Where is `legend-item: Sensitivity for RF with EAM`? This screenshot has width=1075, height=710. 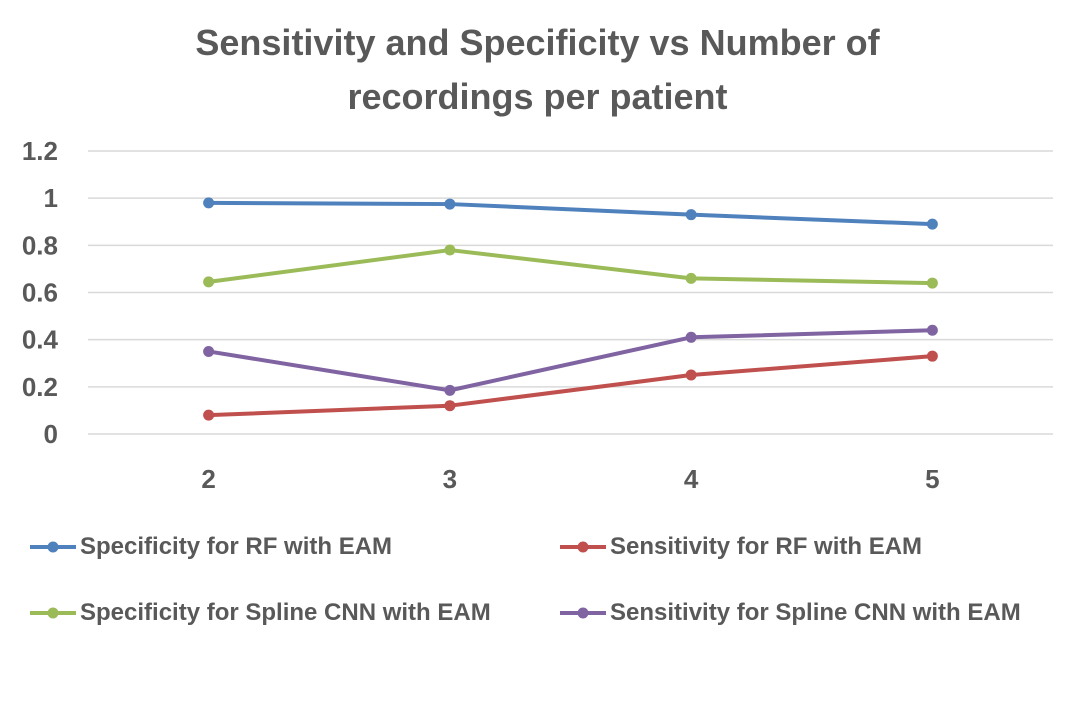 legend-item: Sensitivity for RF with EAM is located at coordinates (741, 547).